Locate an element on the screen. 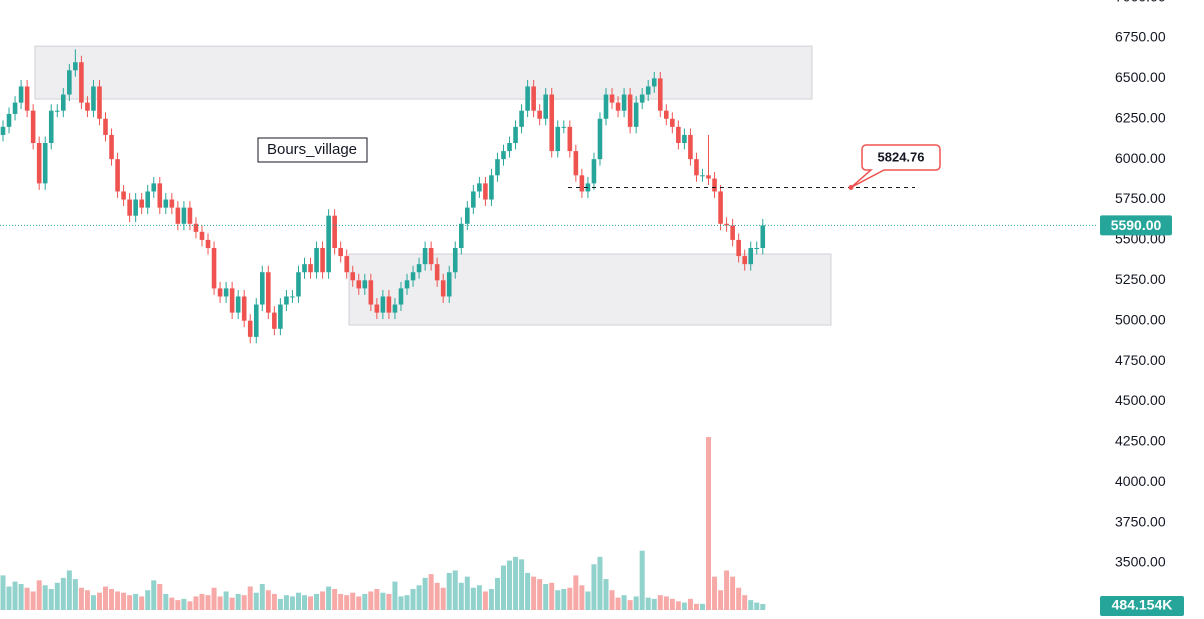  annotation-box is located at coordinates (312, 150).